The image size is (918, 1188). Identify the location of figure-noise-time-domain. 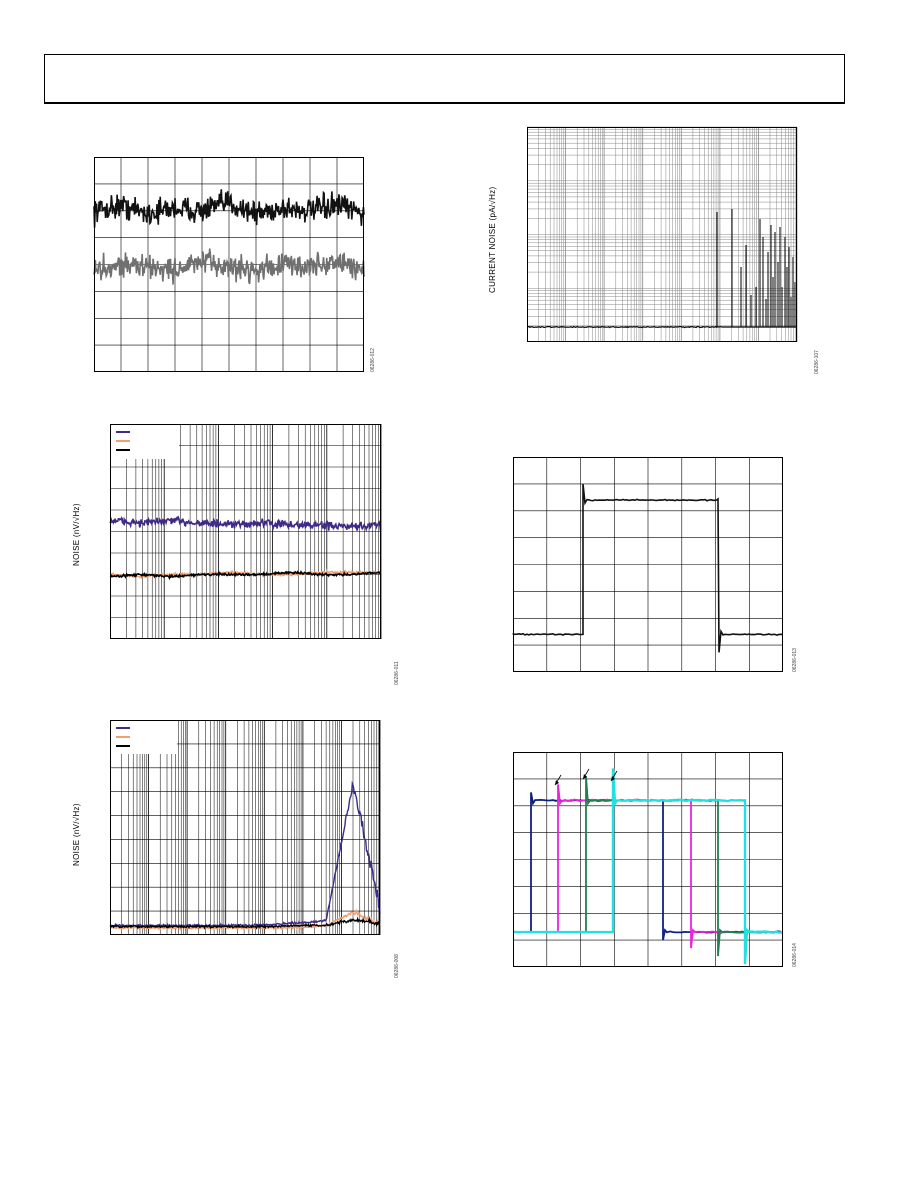
(229, 264).